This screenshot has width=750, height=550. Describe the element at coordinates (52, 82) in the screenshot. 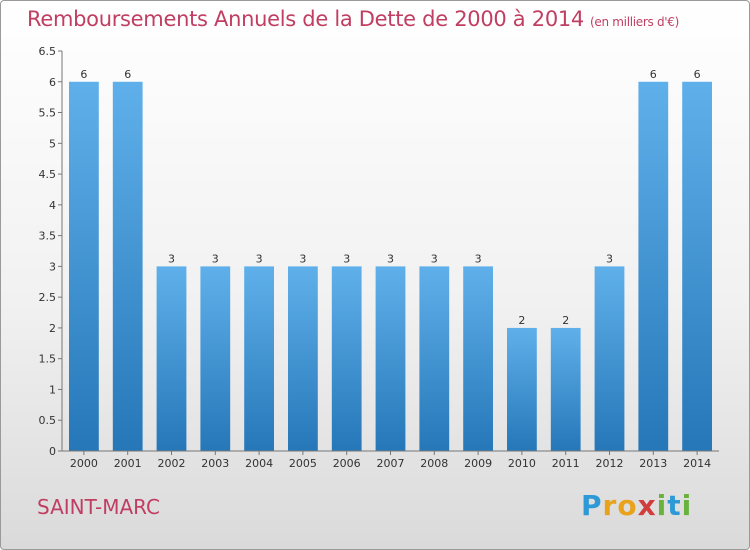

I see `y-tick-label: 6` at that location.